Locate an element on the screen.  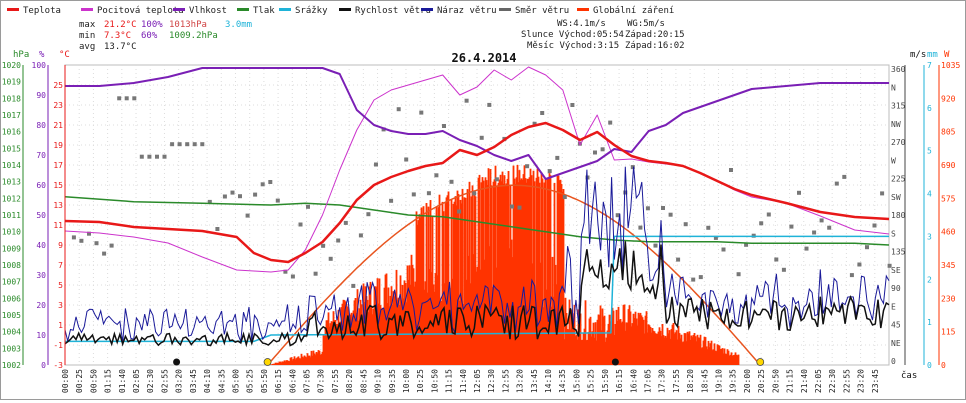
direction-tick-label: SW is located at coordinates (896, 197).